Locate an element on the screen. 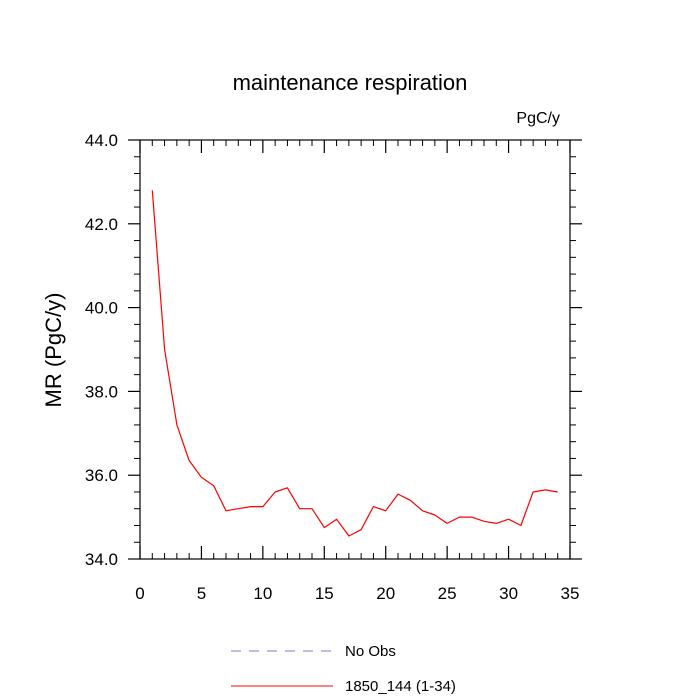 The height and width of the screenshot is (700, 700). chart-title: maintenance respiration is located at coordinates (350, 82).